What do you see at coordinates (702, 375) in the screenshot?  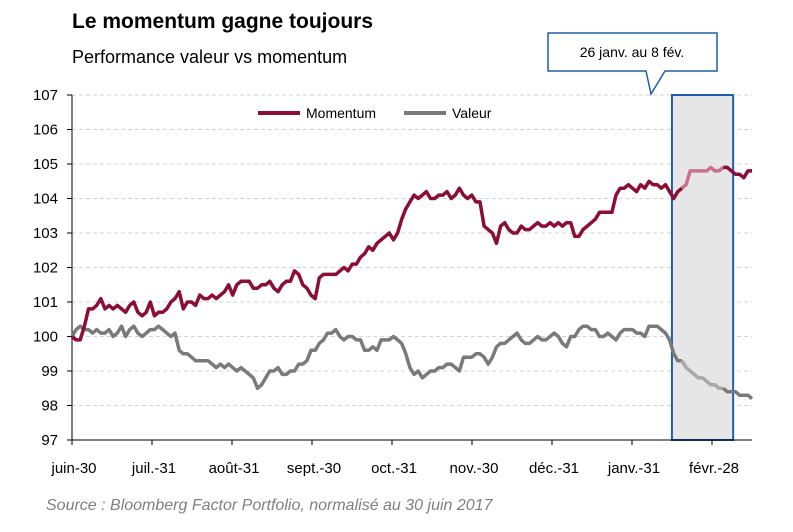 I see `series-line-valeur-highlight` at bounding box center [702, 375].